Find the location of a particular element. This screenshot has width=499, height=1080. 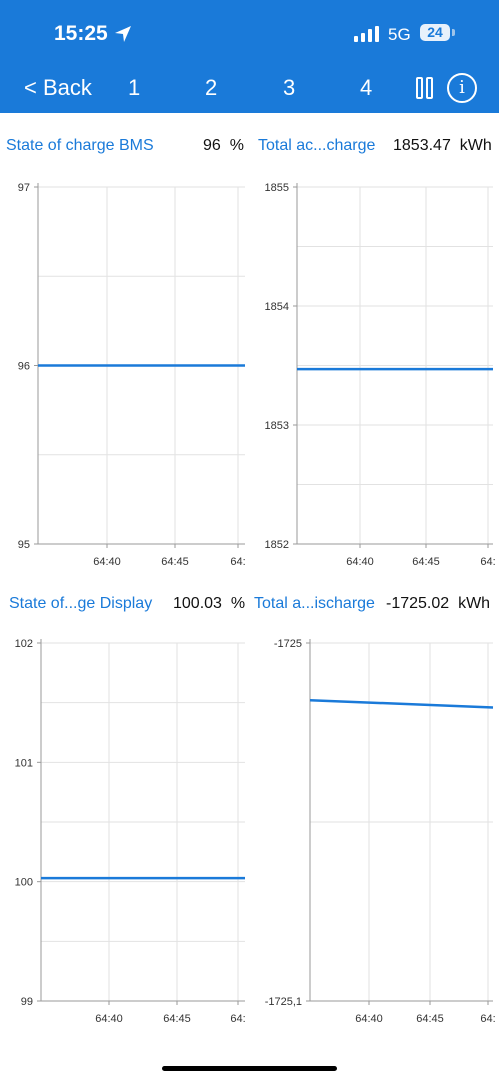

battery-icon: 24 is located at coordinates (435, 32).